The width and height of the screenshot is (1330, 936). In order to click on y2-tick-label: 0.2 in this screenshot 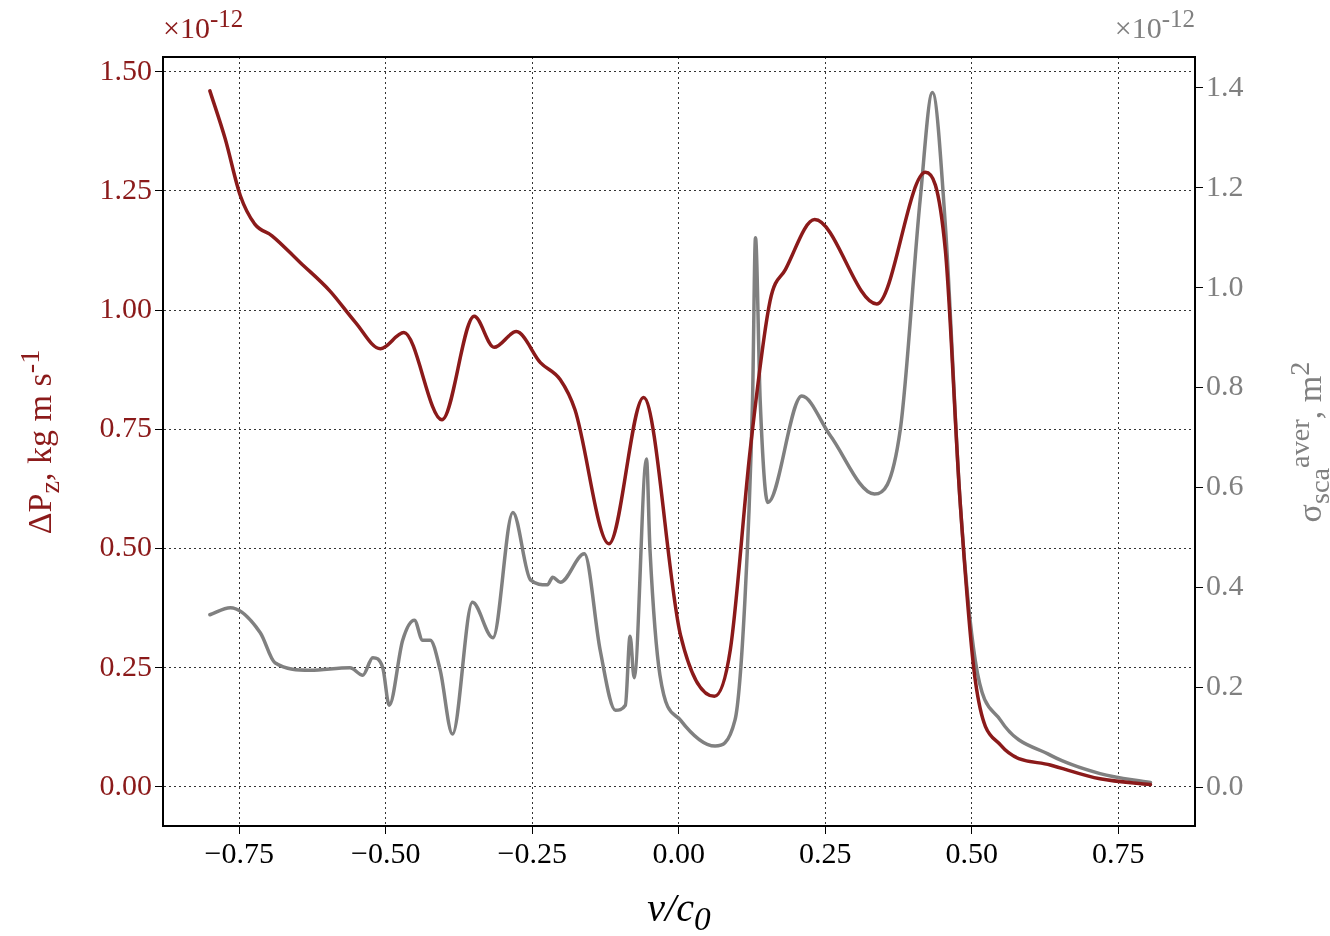, I will do `click(1225, 685)`.